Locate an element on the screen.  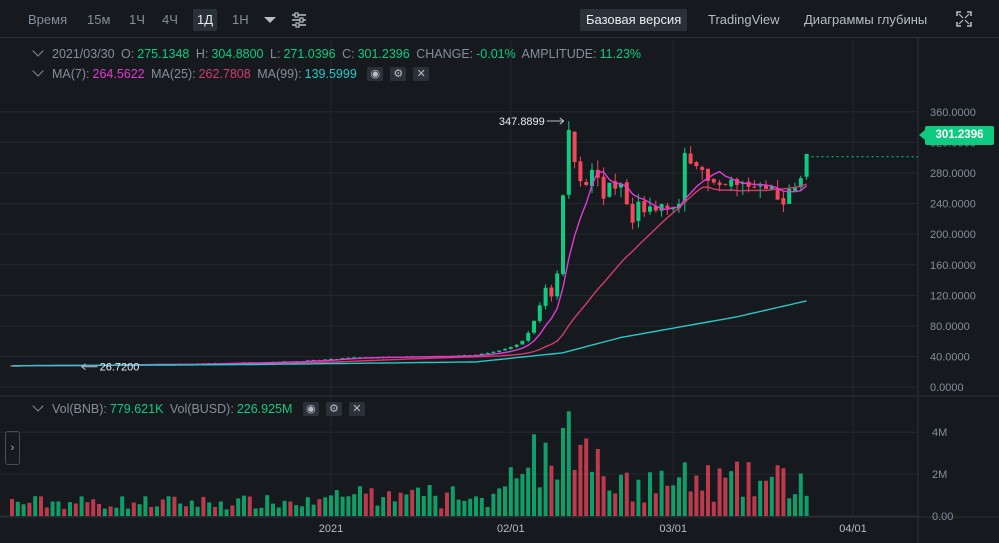
price-tick-label: 120.0000 is located at coordinates (953, 296).